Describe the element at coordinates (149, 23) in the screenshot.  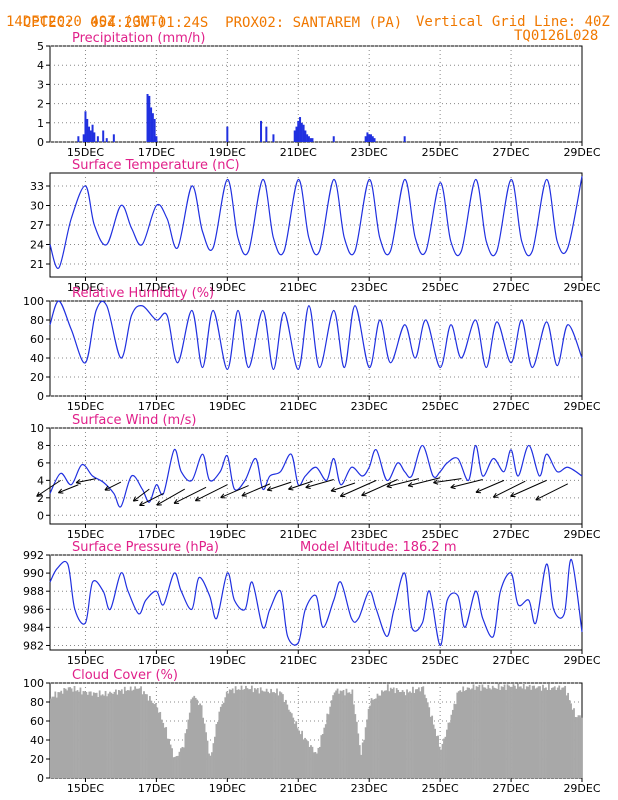
I see `header-coords: 054:23W-01:24S` at that location.